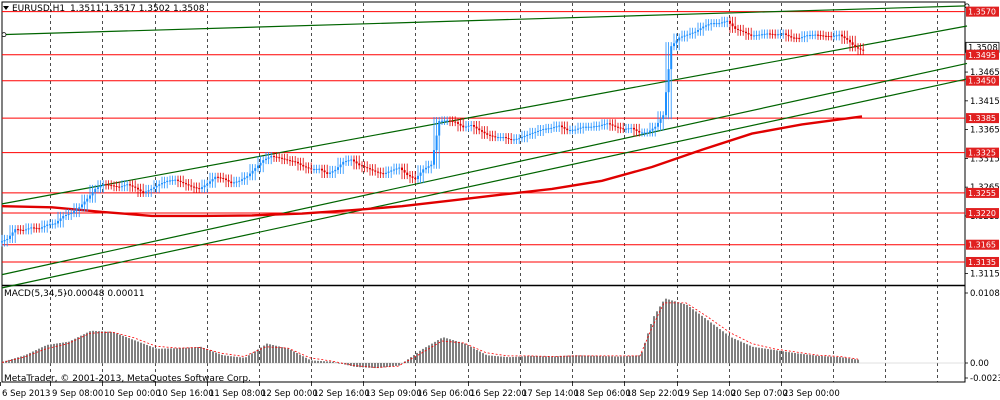 Image resolution: width=1000 pixels, height=400 pixels. I want to click on macd-signal, so click(430, 335).